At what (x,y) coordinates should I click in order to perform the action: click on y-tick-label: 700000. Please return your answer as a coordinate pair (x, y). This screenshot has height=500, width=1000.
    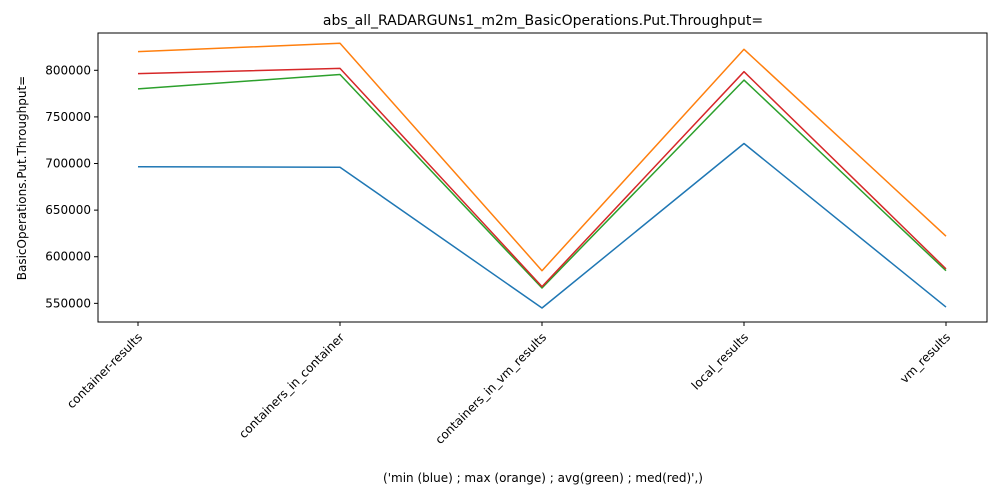
    Looking at the image, I should click on (68, 164).